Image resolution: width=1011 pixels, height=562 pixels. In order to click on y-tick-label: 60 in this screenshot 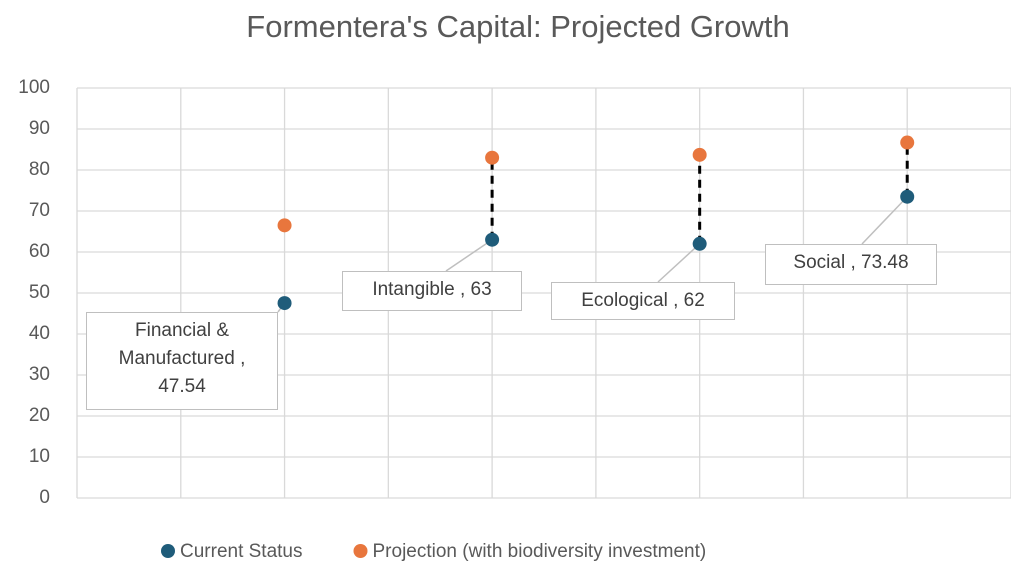, I will do `click(39, 251)`.